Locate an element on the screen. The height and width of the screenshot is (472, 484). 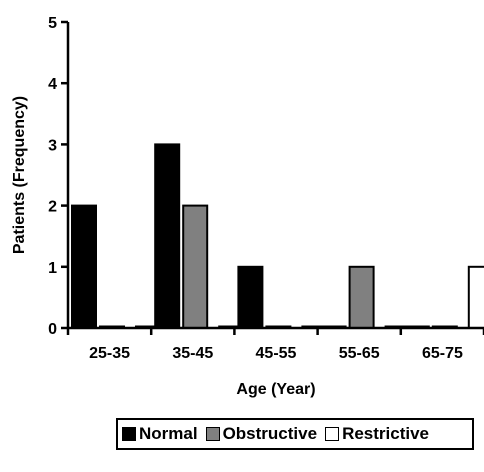
legend-item-restrictive: Restrictive is located at coordinates (377, 434).